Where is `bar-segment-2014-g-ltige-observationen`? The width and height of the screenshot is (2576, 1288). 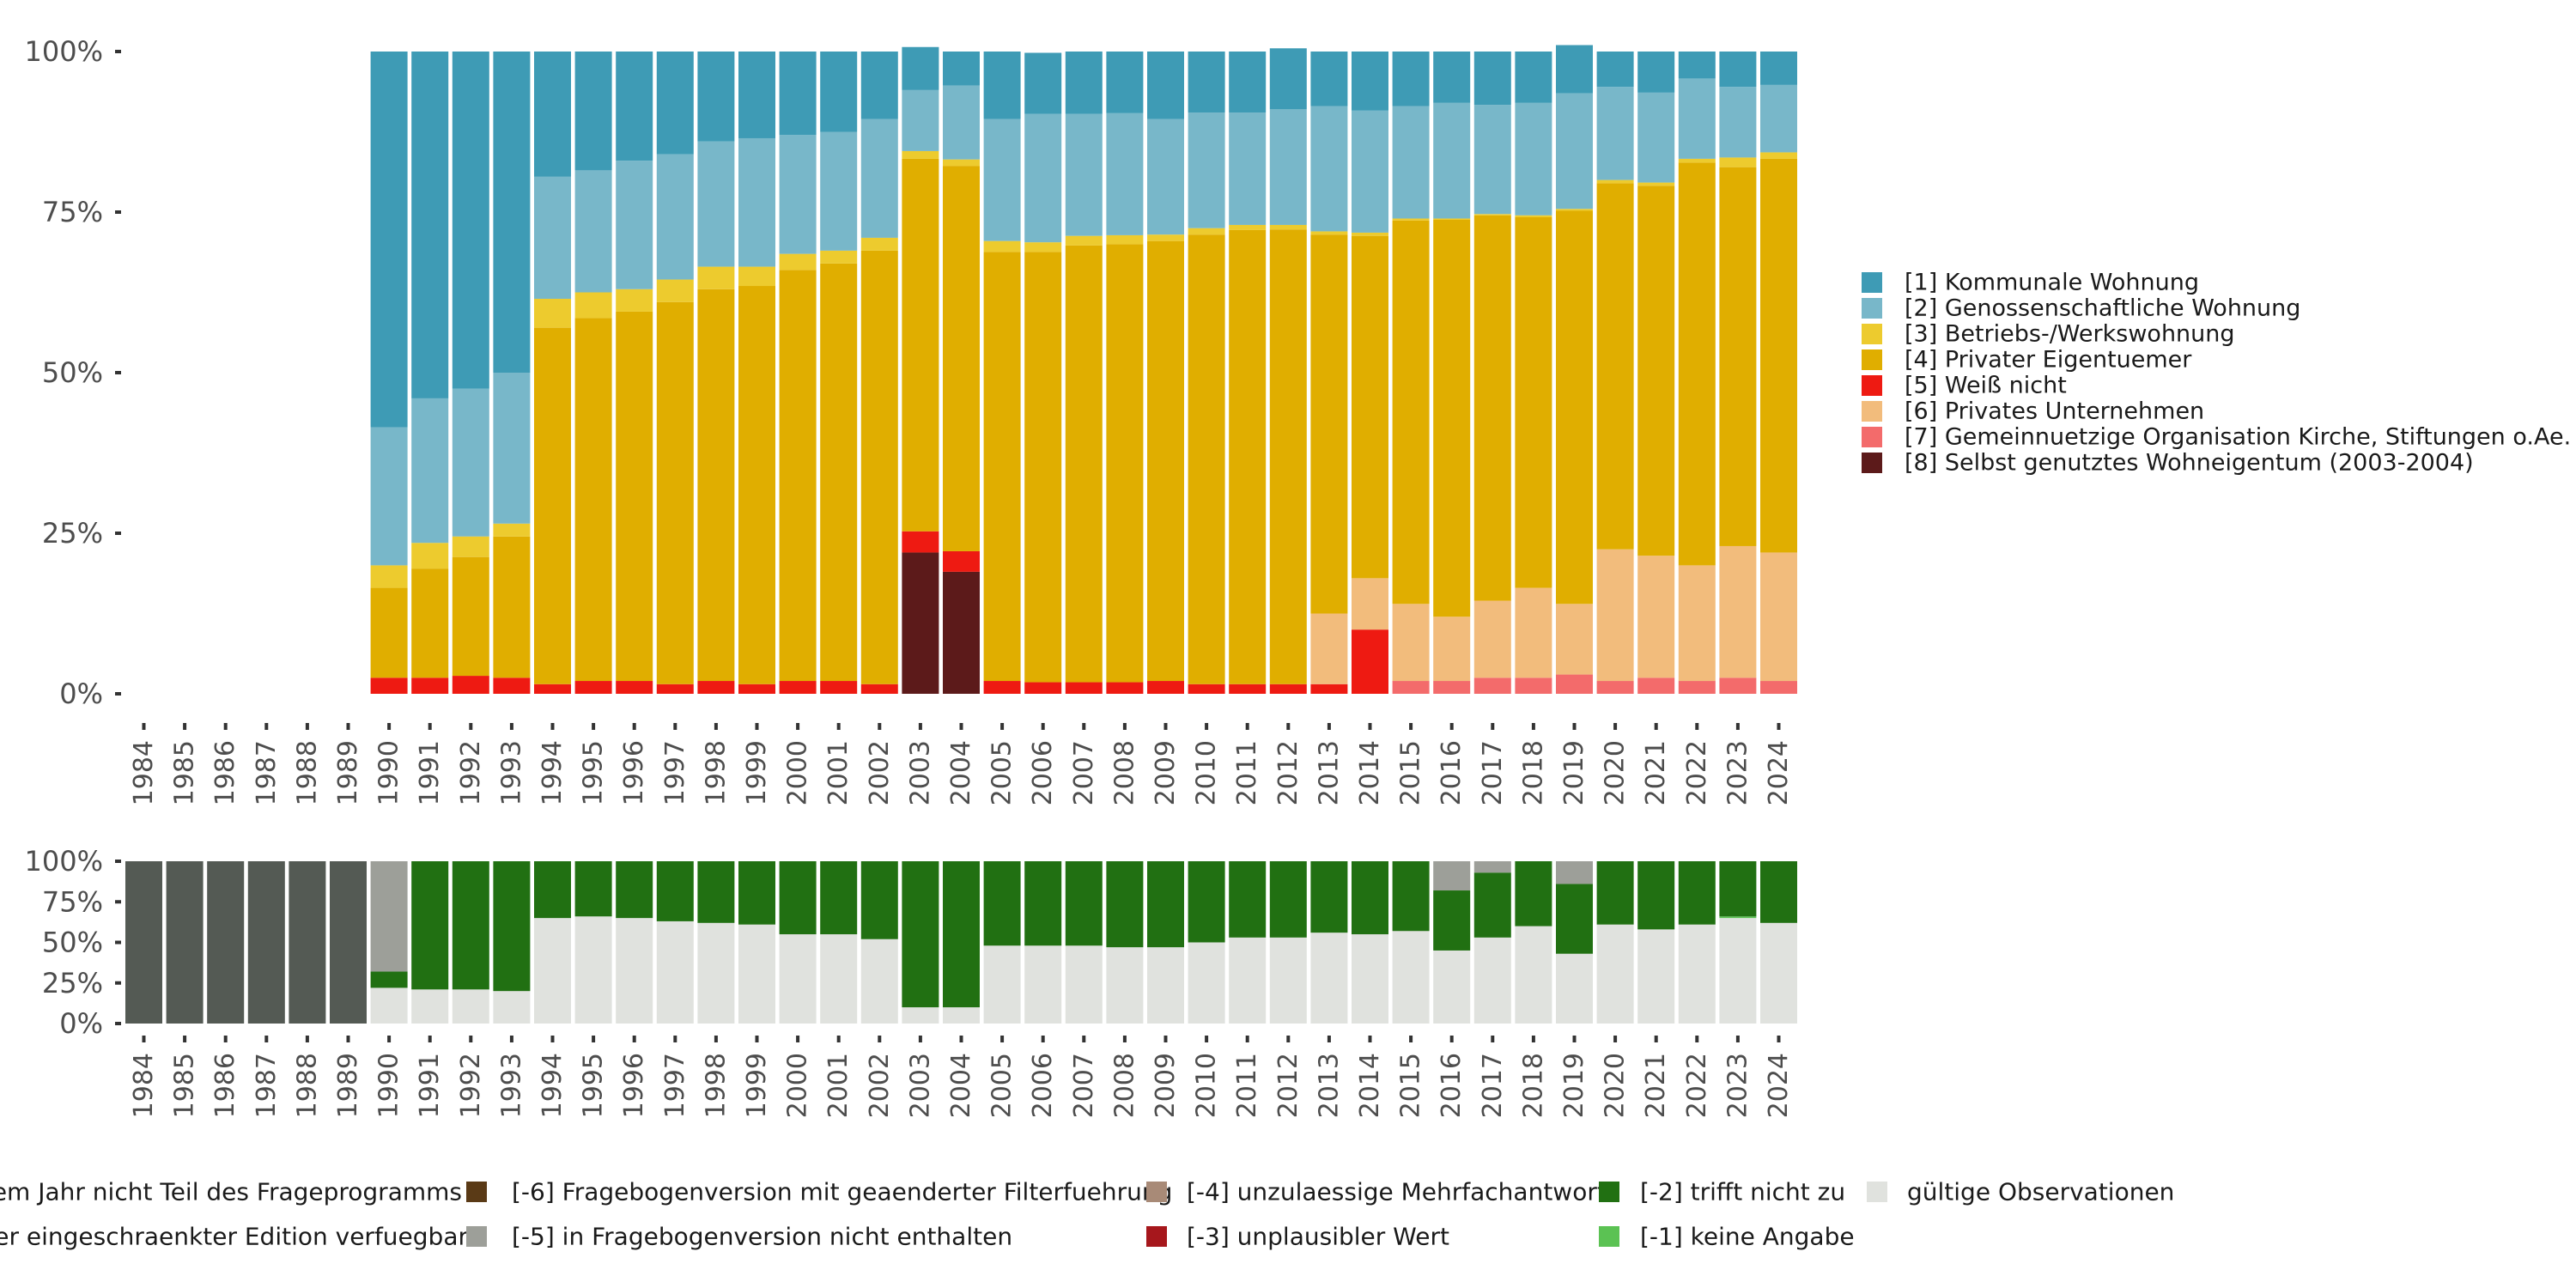 bar-segment-2014-g-ltige-observationen is located at coordinates (1370, 979).